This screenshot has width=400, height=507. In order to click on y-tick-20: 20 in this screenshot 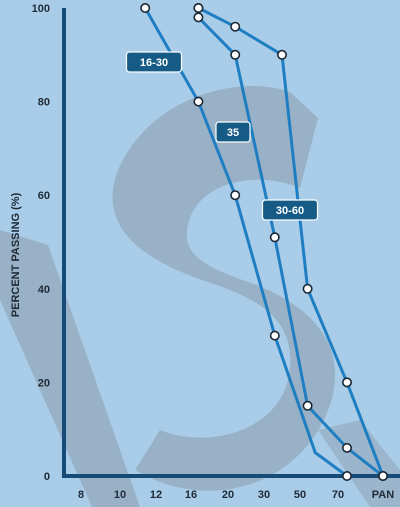, I will do `click(44, 383)`.